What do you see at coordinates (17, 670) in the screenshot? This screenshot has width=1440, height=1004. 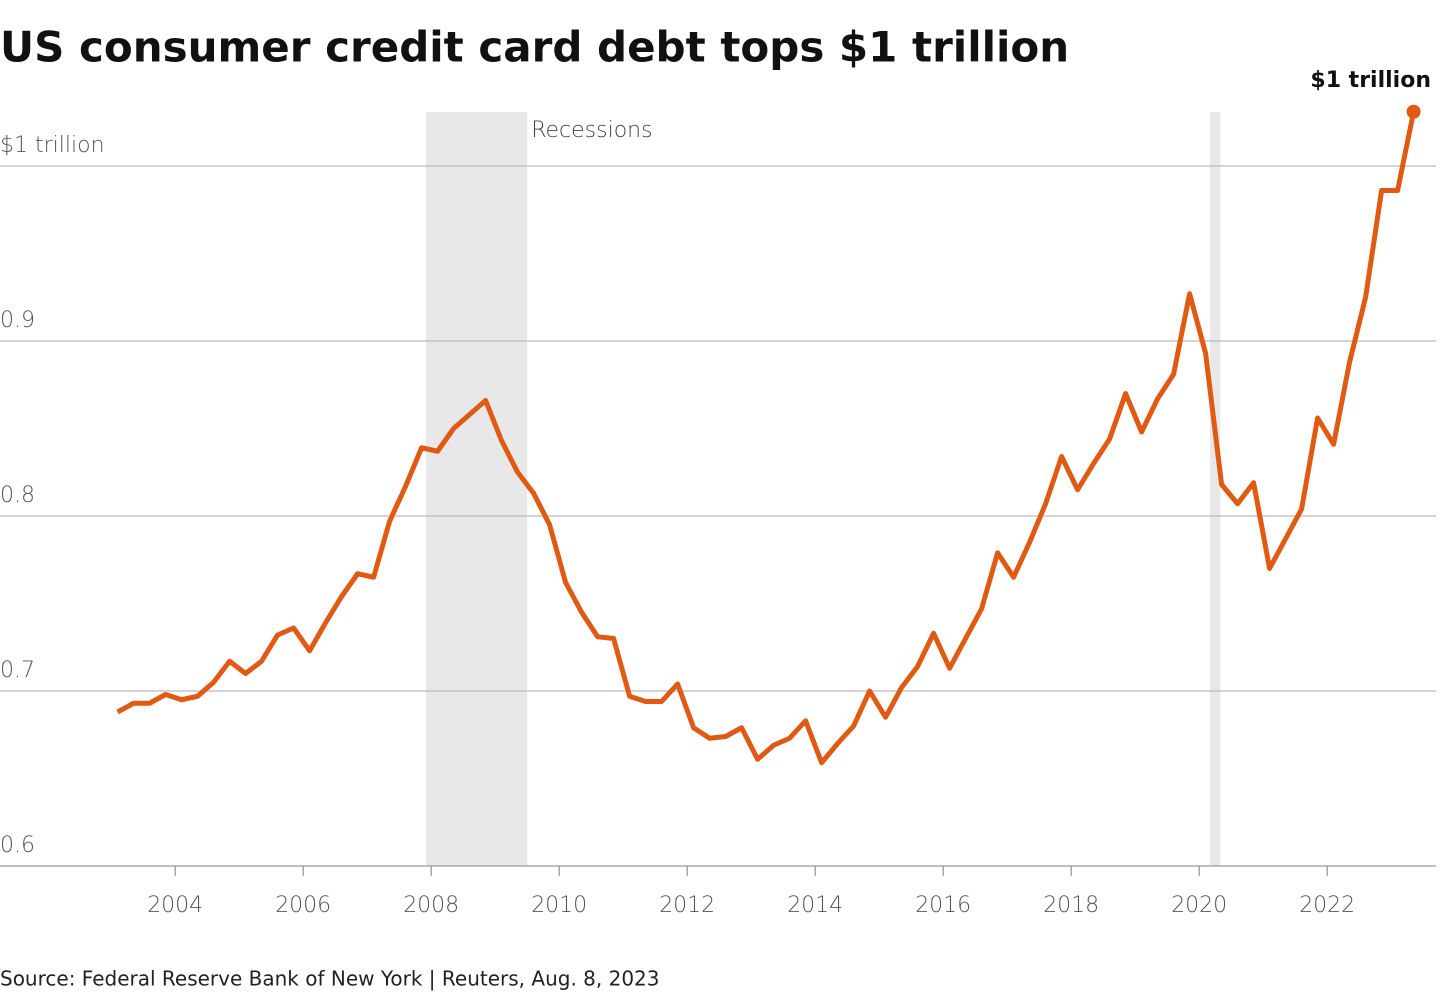 I see `y-tick-label: 0.7` at bounding box center [17, 670].